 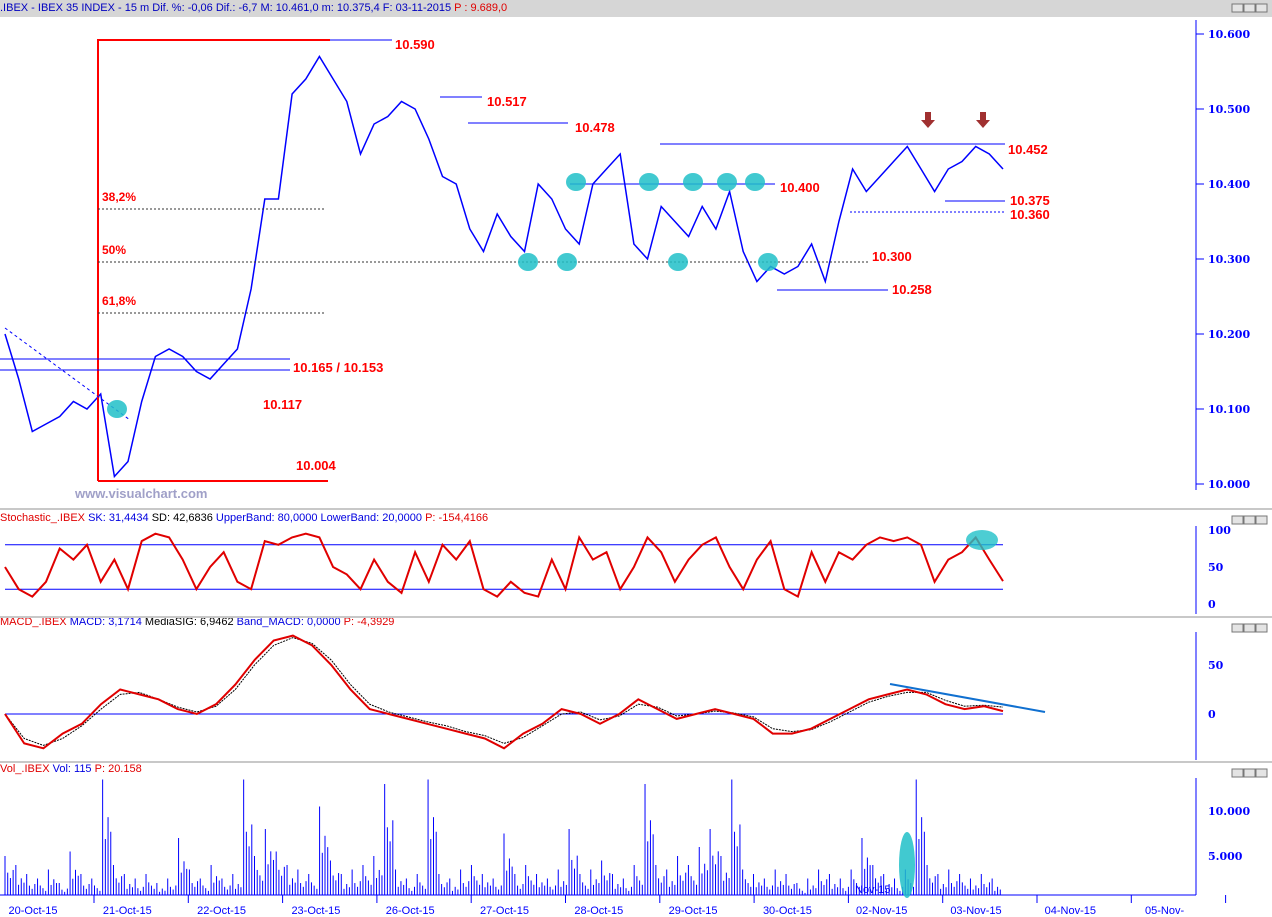 What do you see at coordinates (975, 911) in the screenshot?
I see `x-tick-label: 03-Nov-15` at bounding box center [975, 911].